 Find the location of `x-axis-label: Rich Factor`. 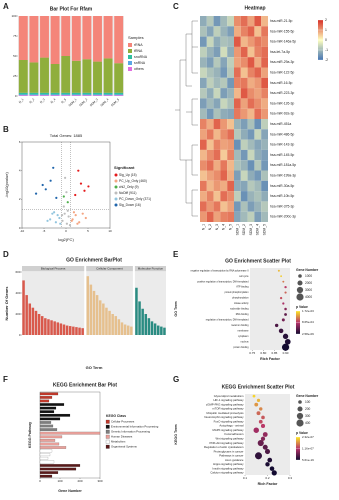

x-axis-label: Rich Factor is located at coordinates (270, 359).